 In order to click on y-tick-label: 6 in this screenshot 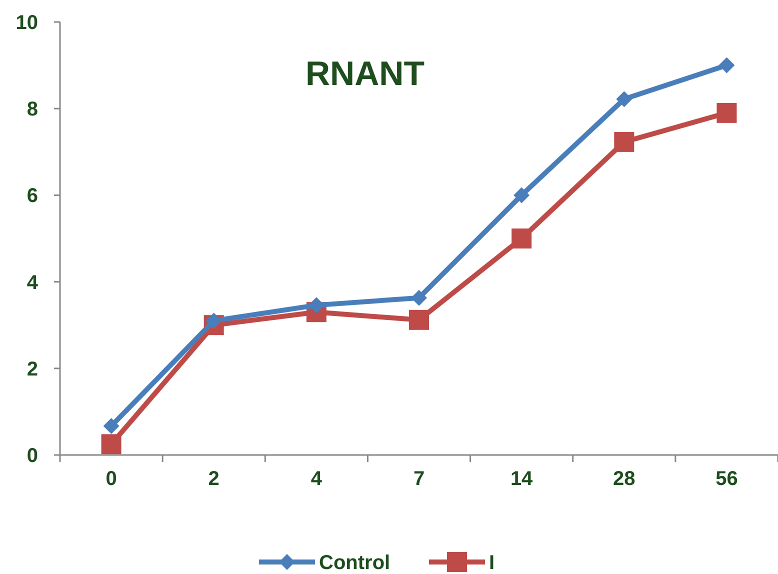, I will do `click(32, 196)`.